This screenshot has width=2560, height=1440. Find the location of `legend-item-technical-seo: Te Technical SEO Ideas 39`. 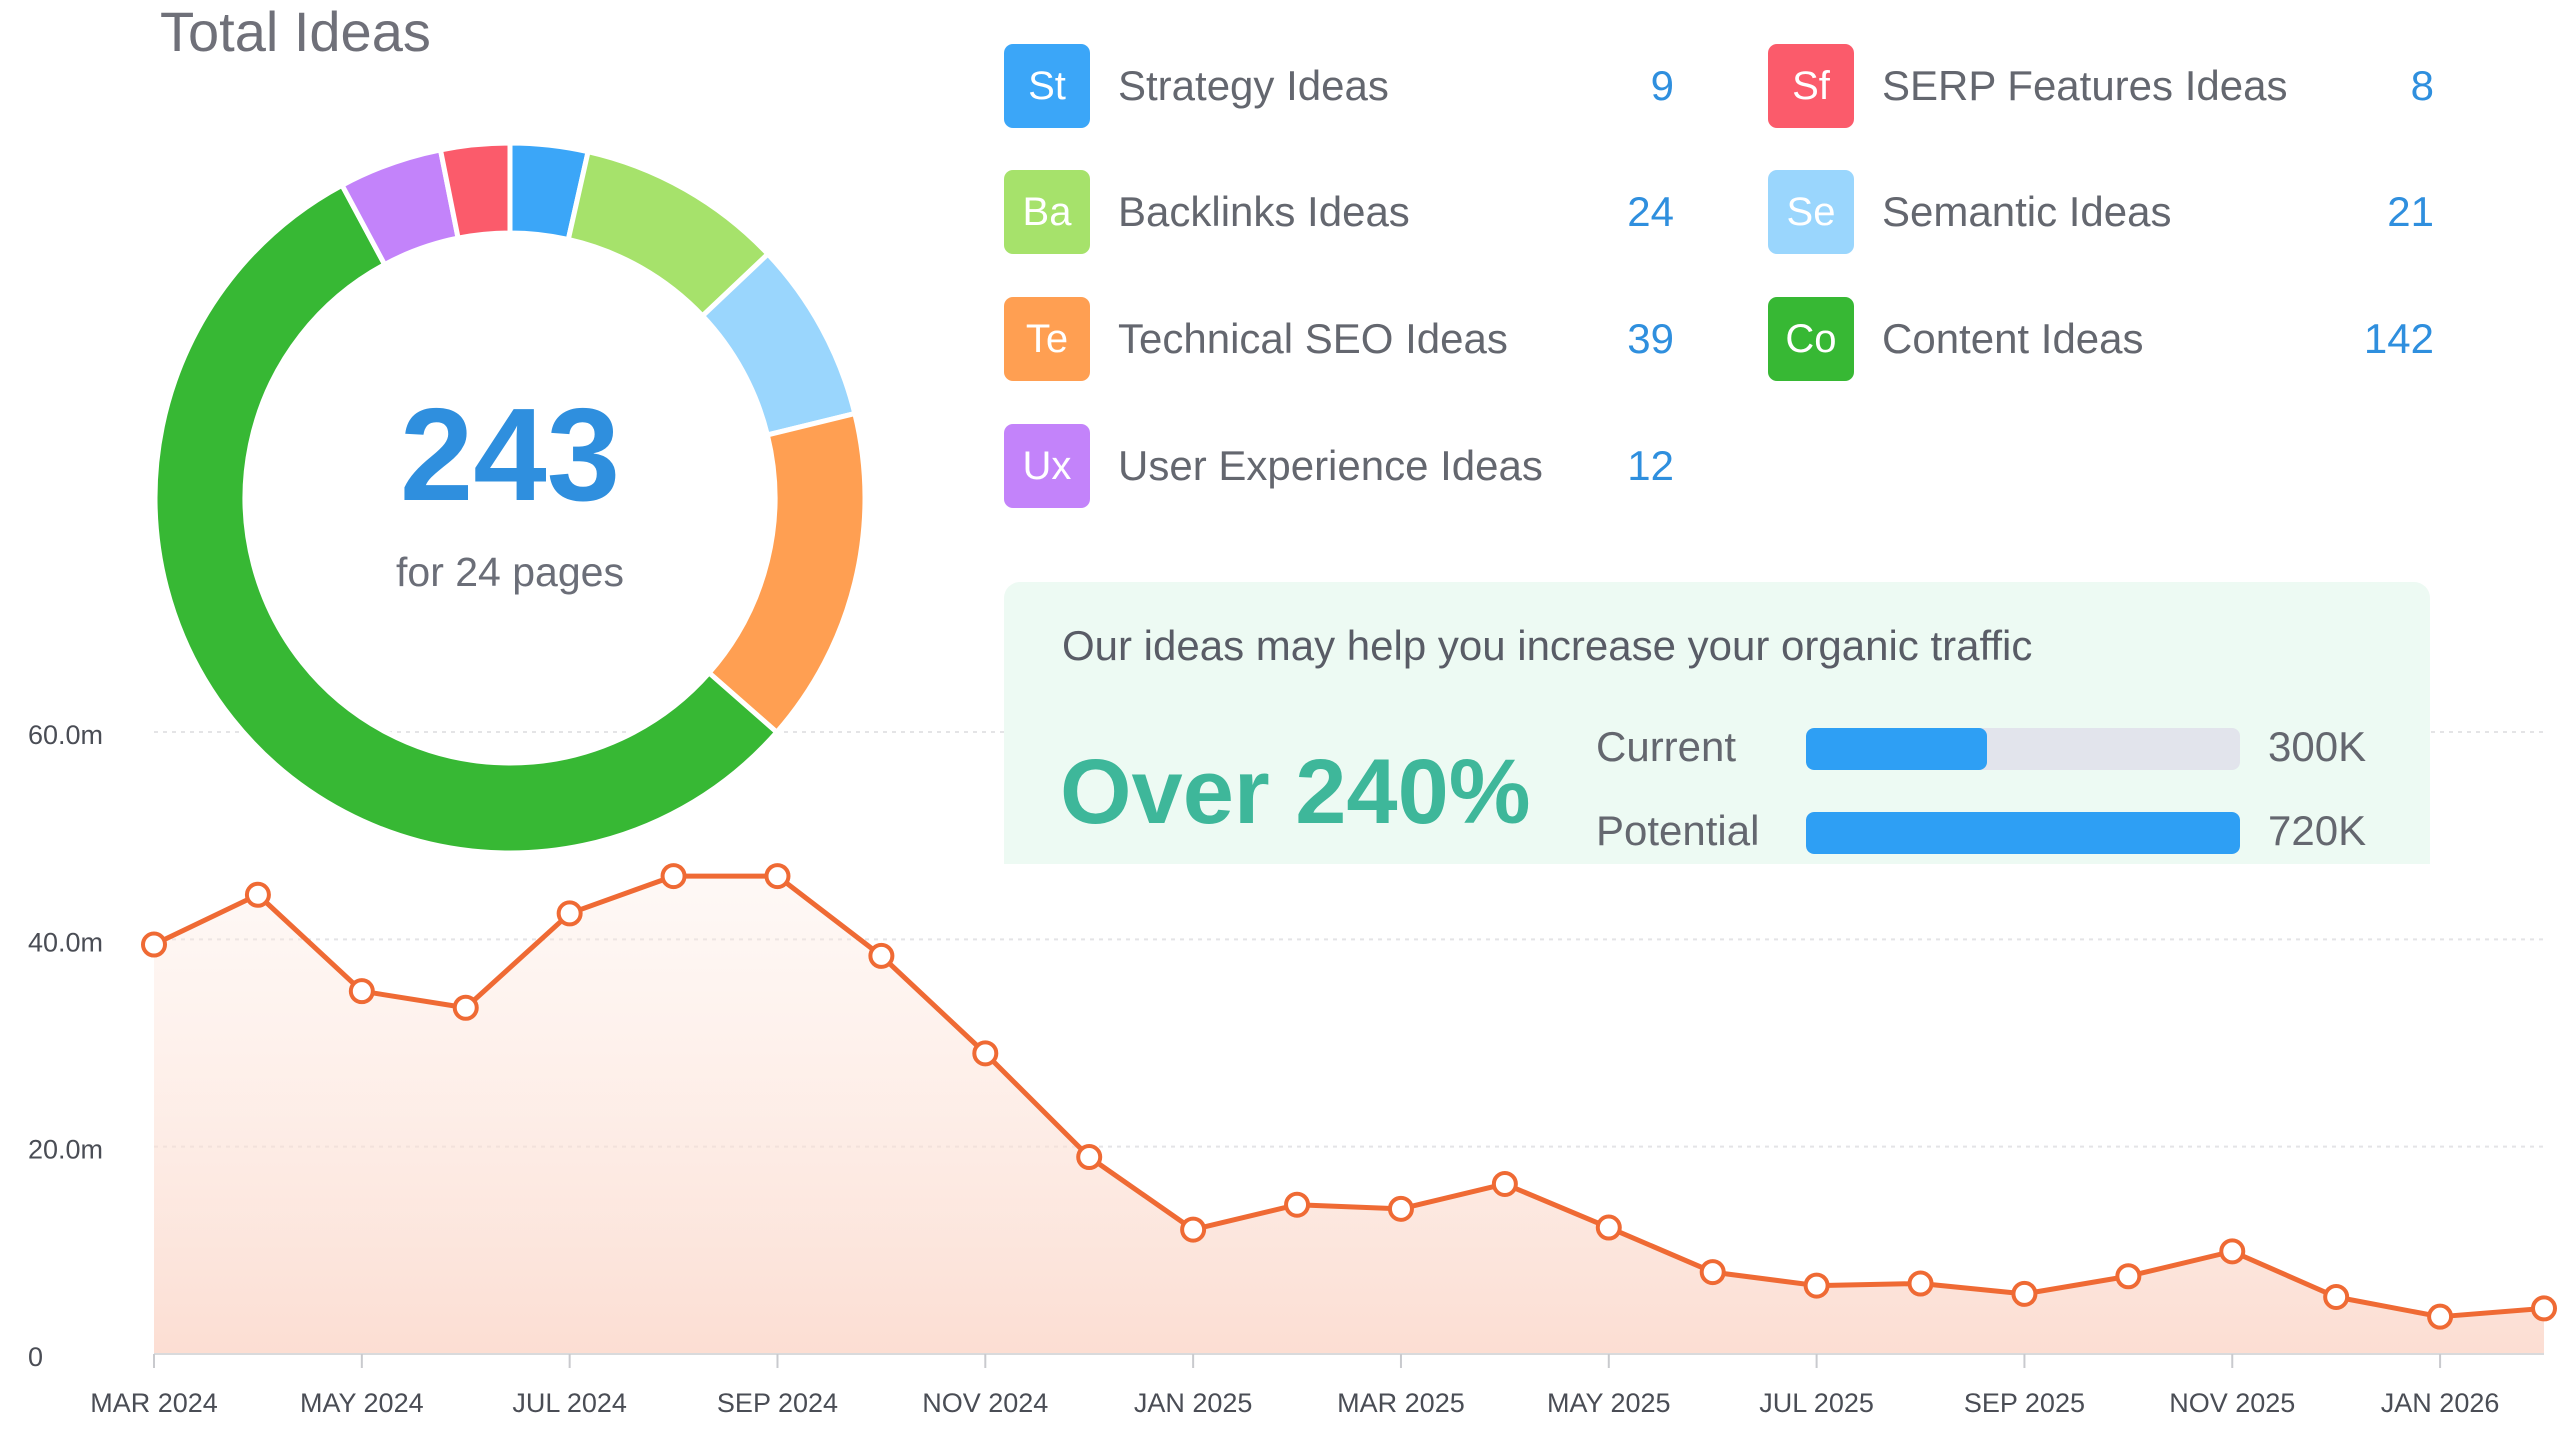

legend-item-technical-seo: Te Technical SEO Ideas 39 is located at coordinates (1339, 339).